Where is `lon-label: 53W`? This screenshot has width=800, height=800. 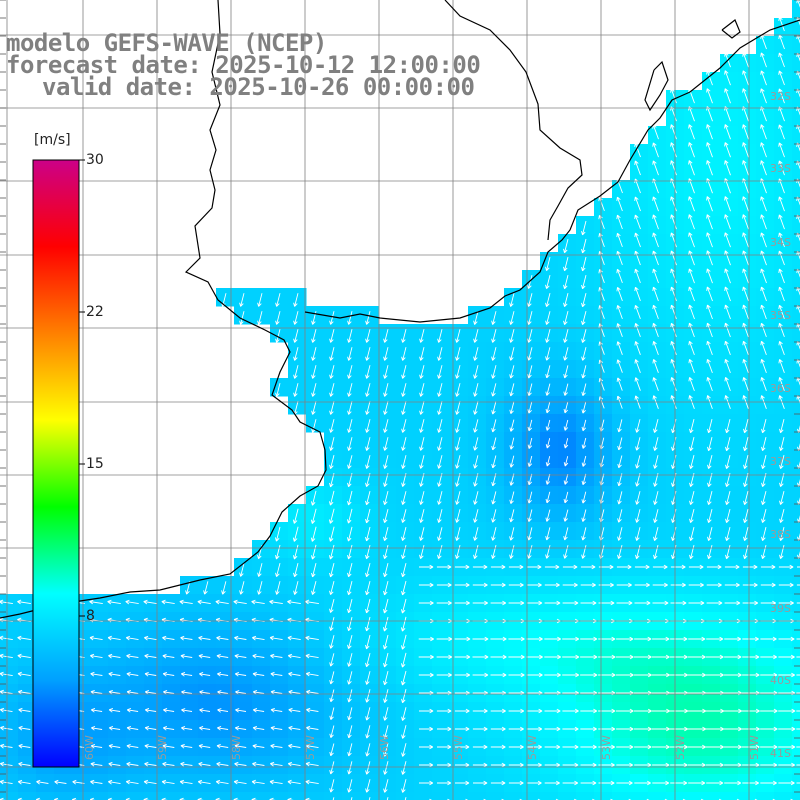 lon-label: 53W is located at coordinates (606, 747).